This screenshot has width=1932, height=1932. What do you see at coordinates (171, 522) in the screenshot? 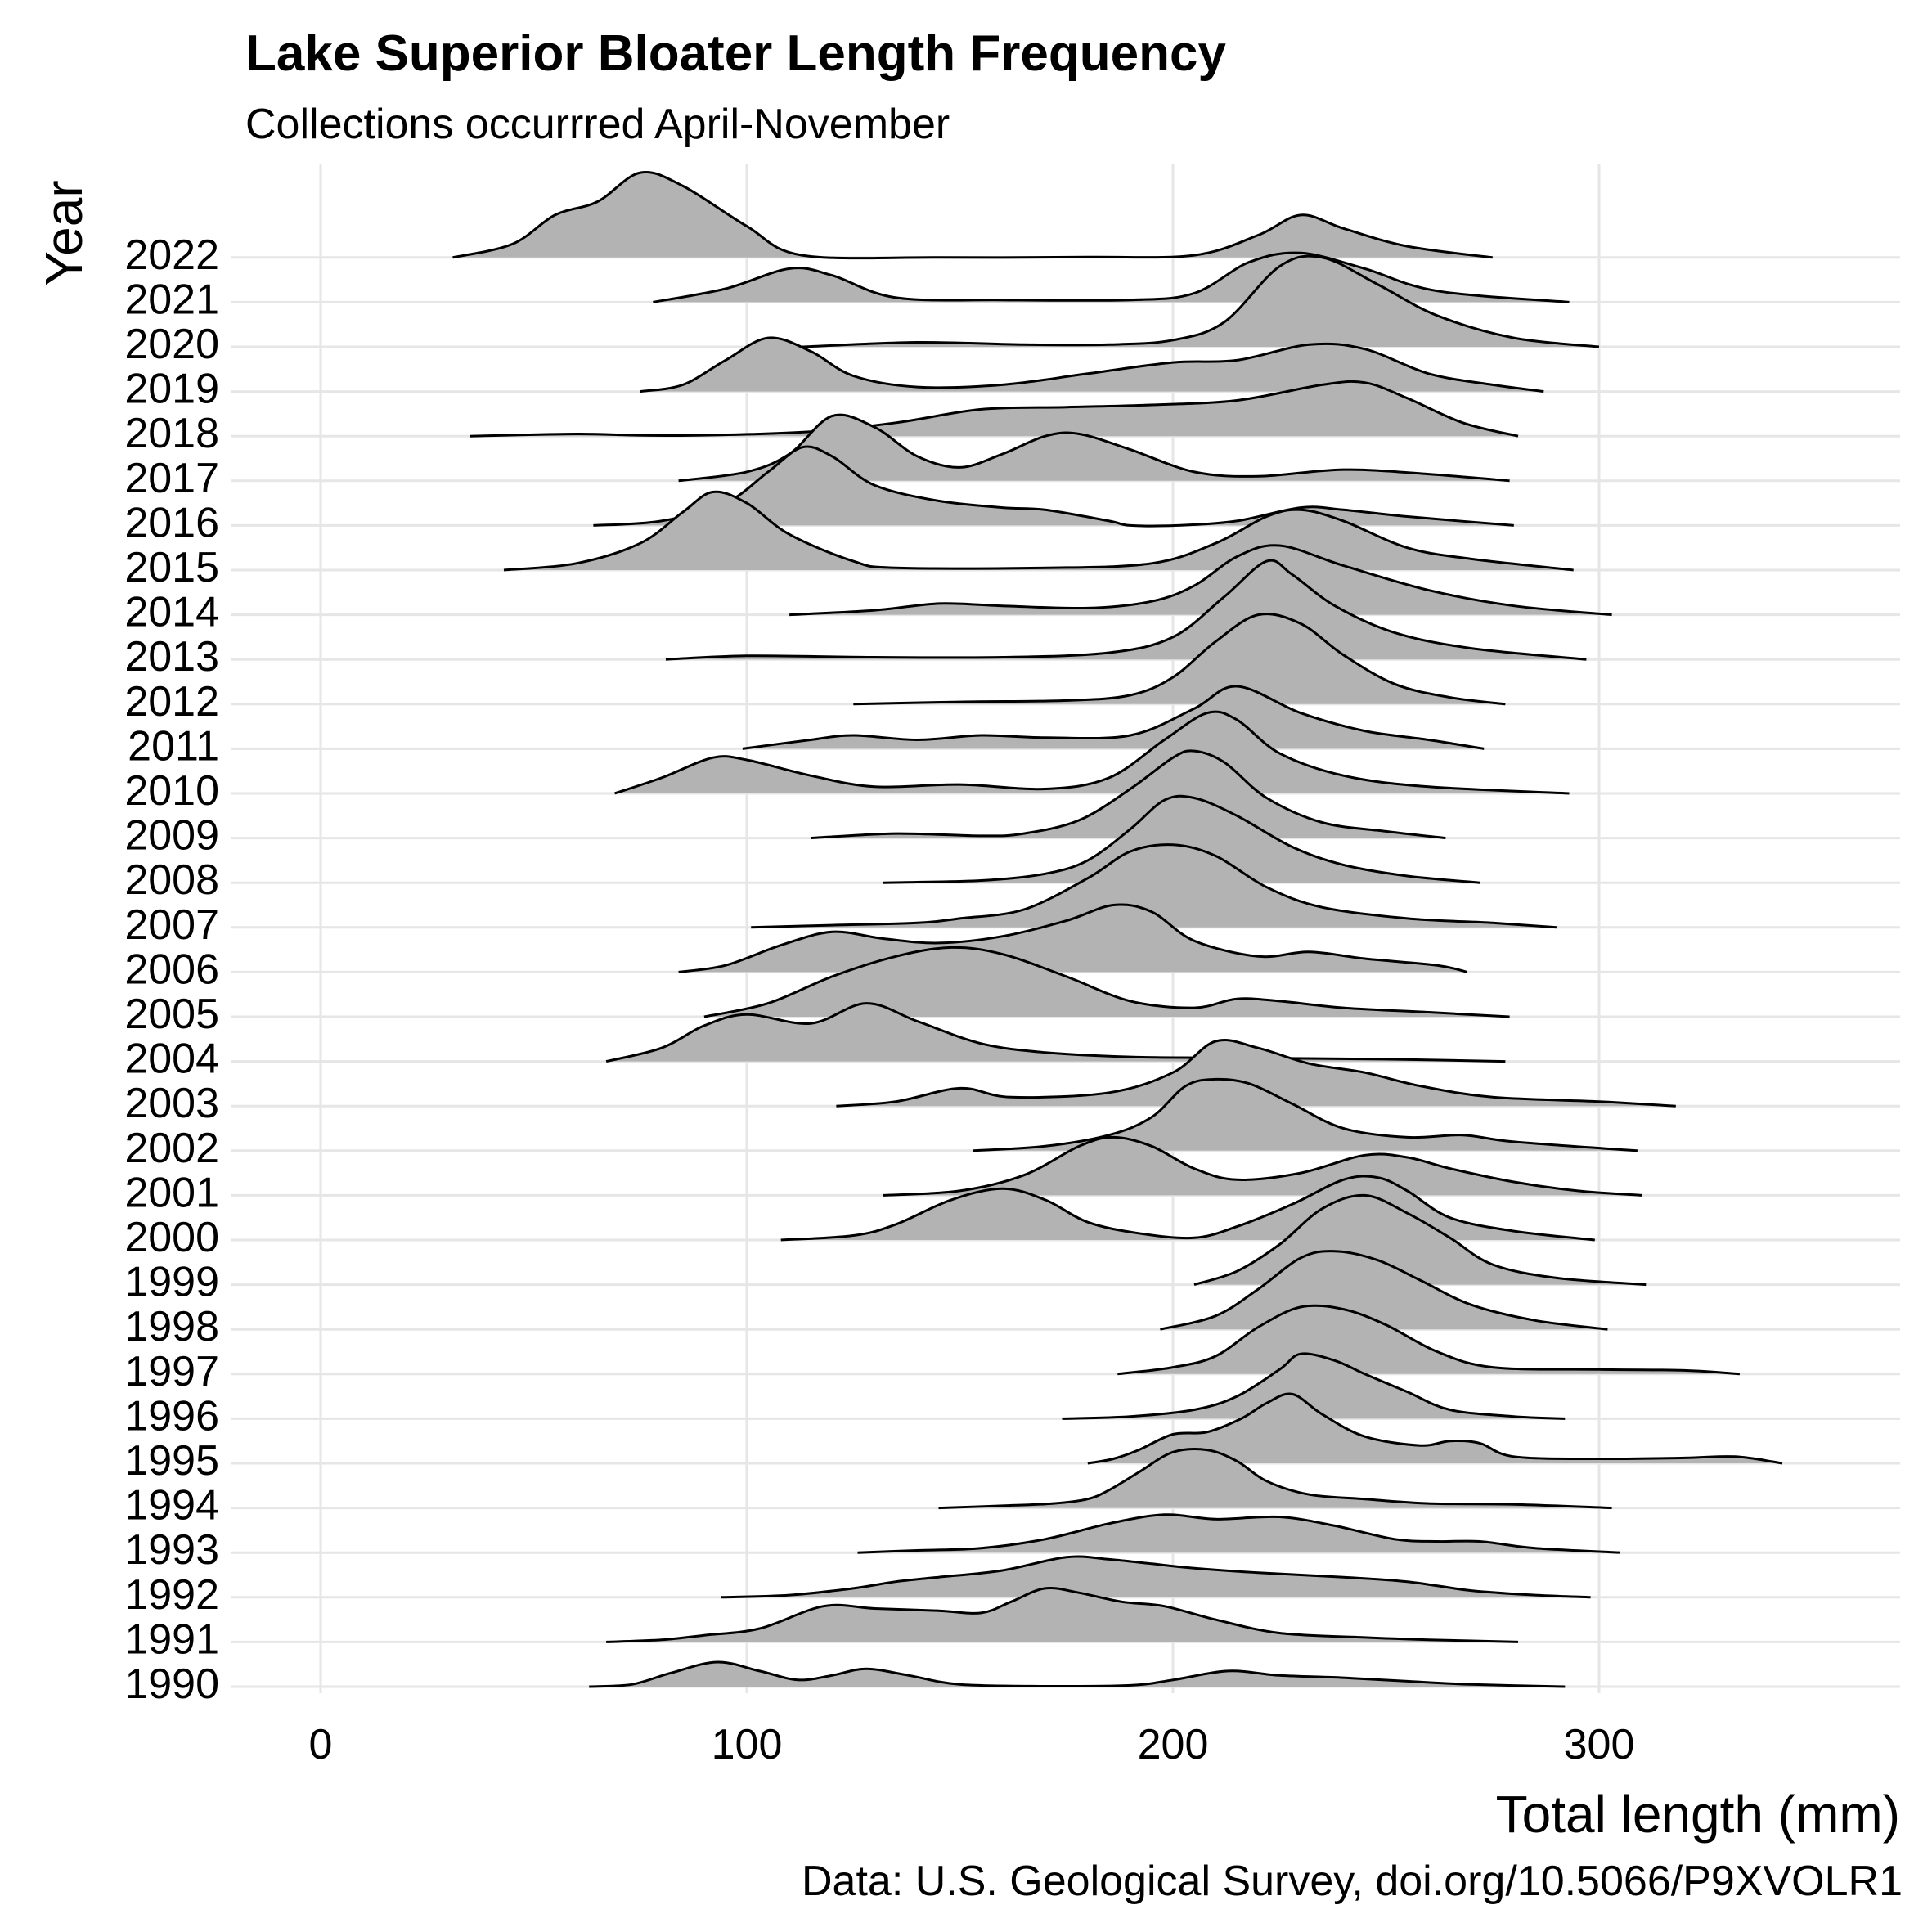
I see `y-tick-label: 2016` at bounding box center [171, 522].